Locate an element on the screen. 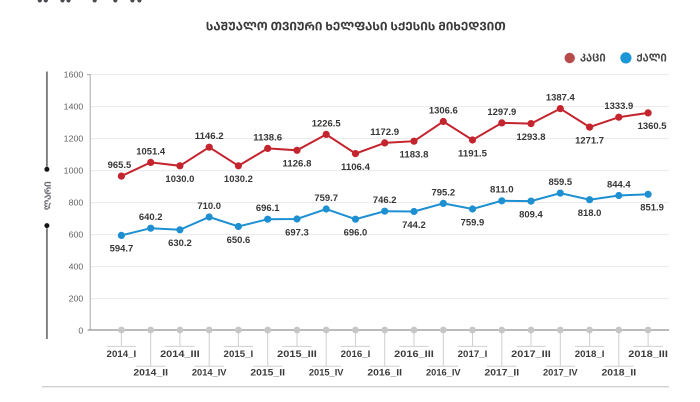  svg-text: 746.2 is located at coordinates (385, 200).